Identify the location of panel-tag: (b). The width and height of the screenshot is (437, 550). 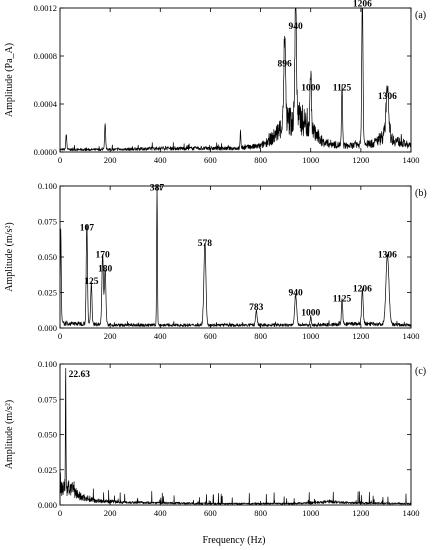
(421, 193).